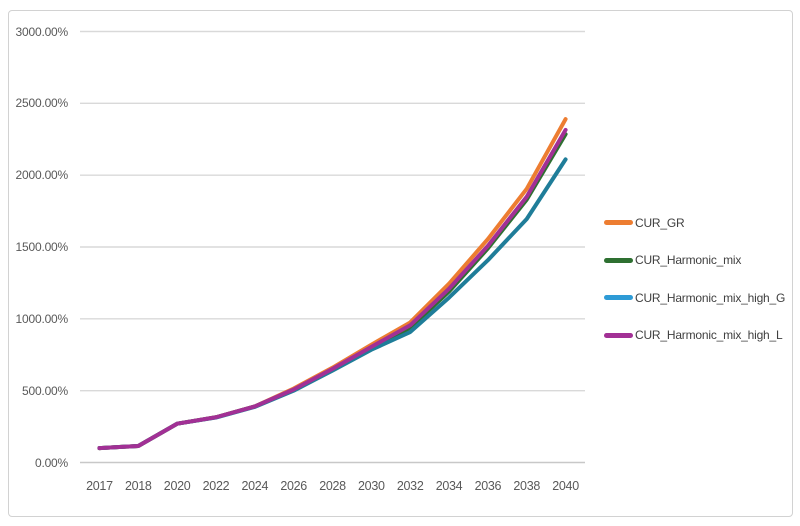  I want to click on y-axis-label: 2000.00%, so click(42, 175).